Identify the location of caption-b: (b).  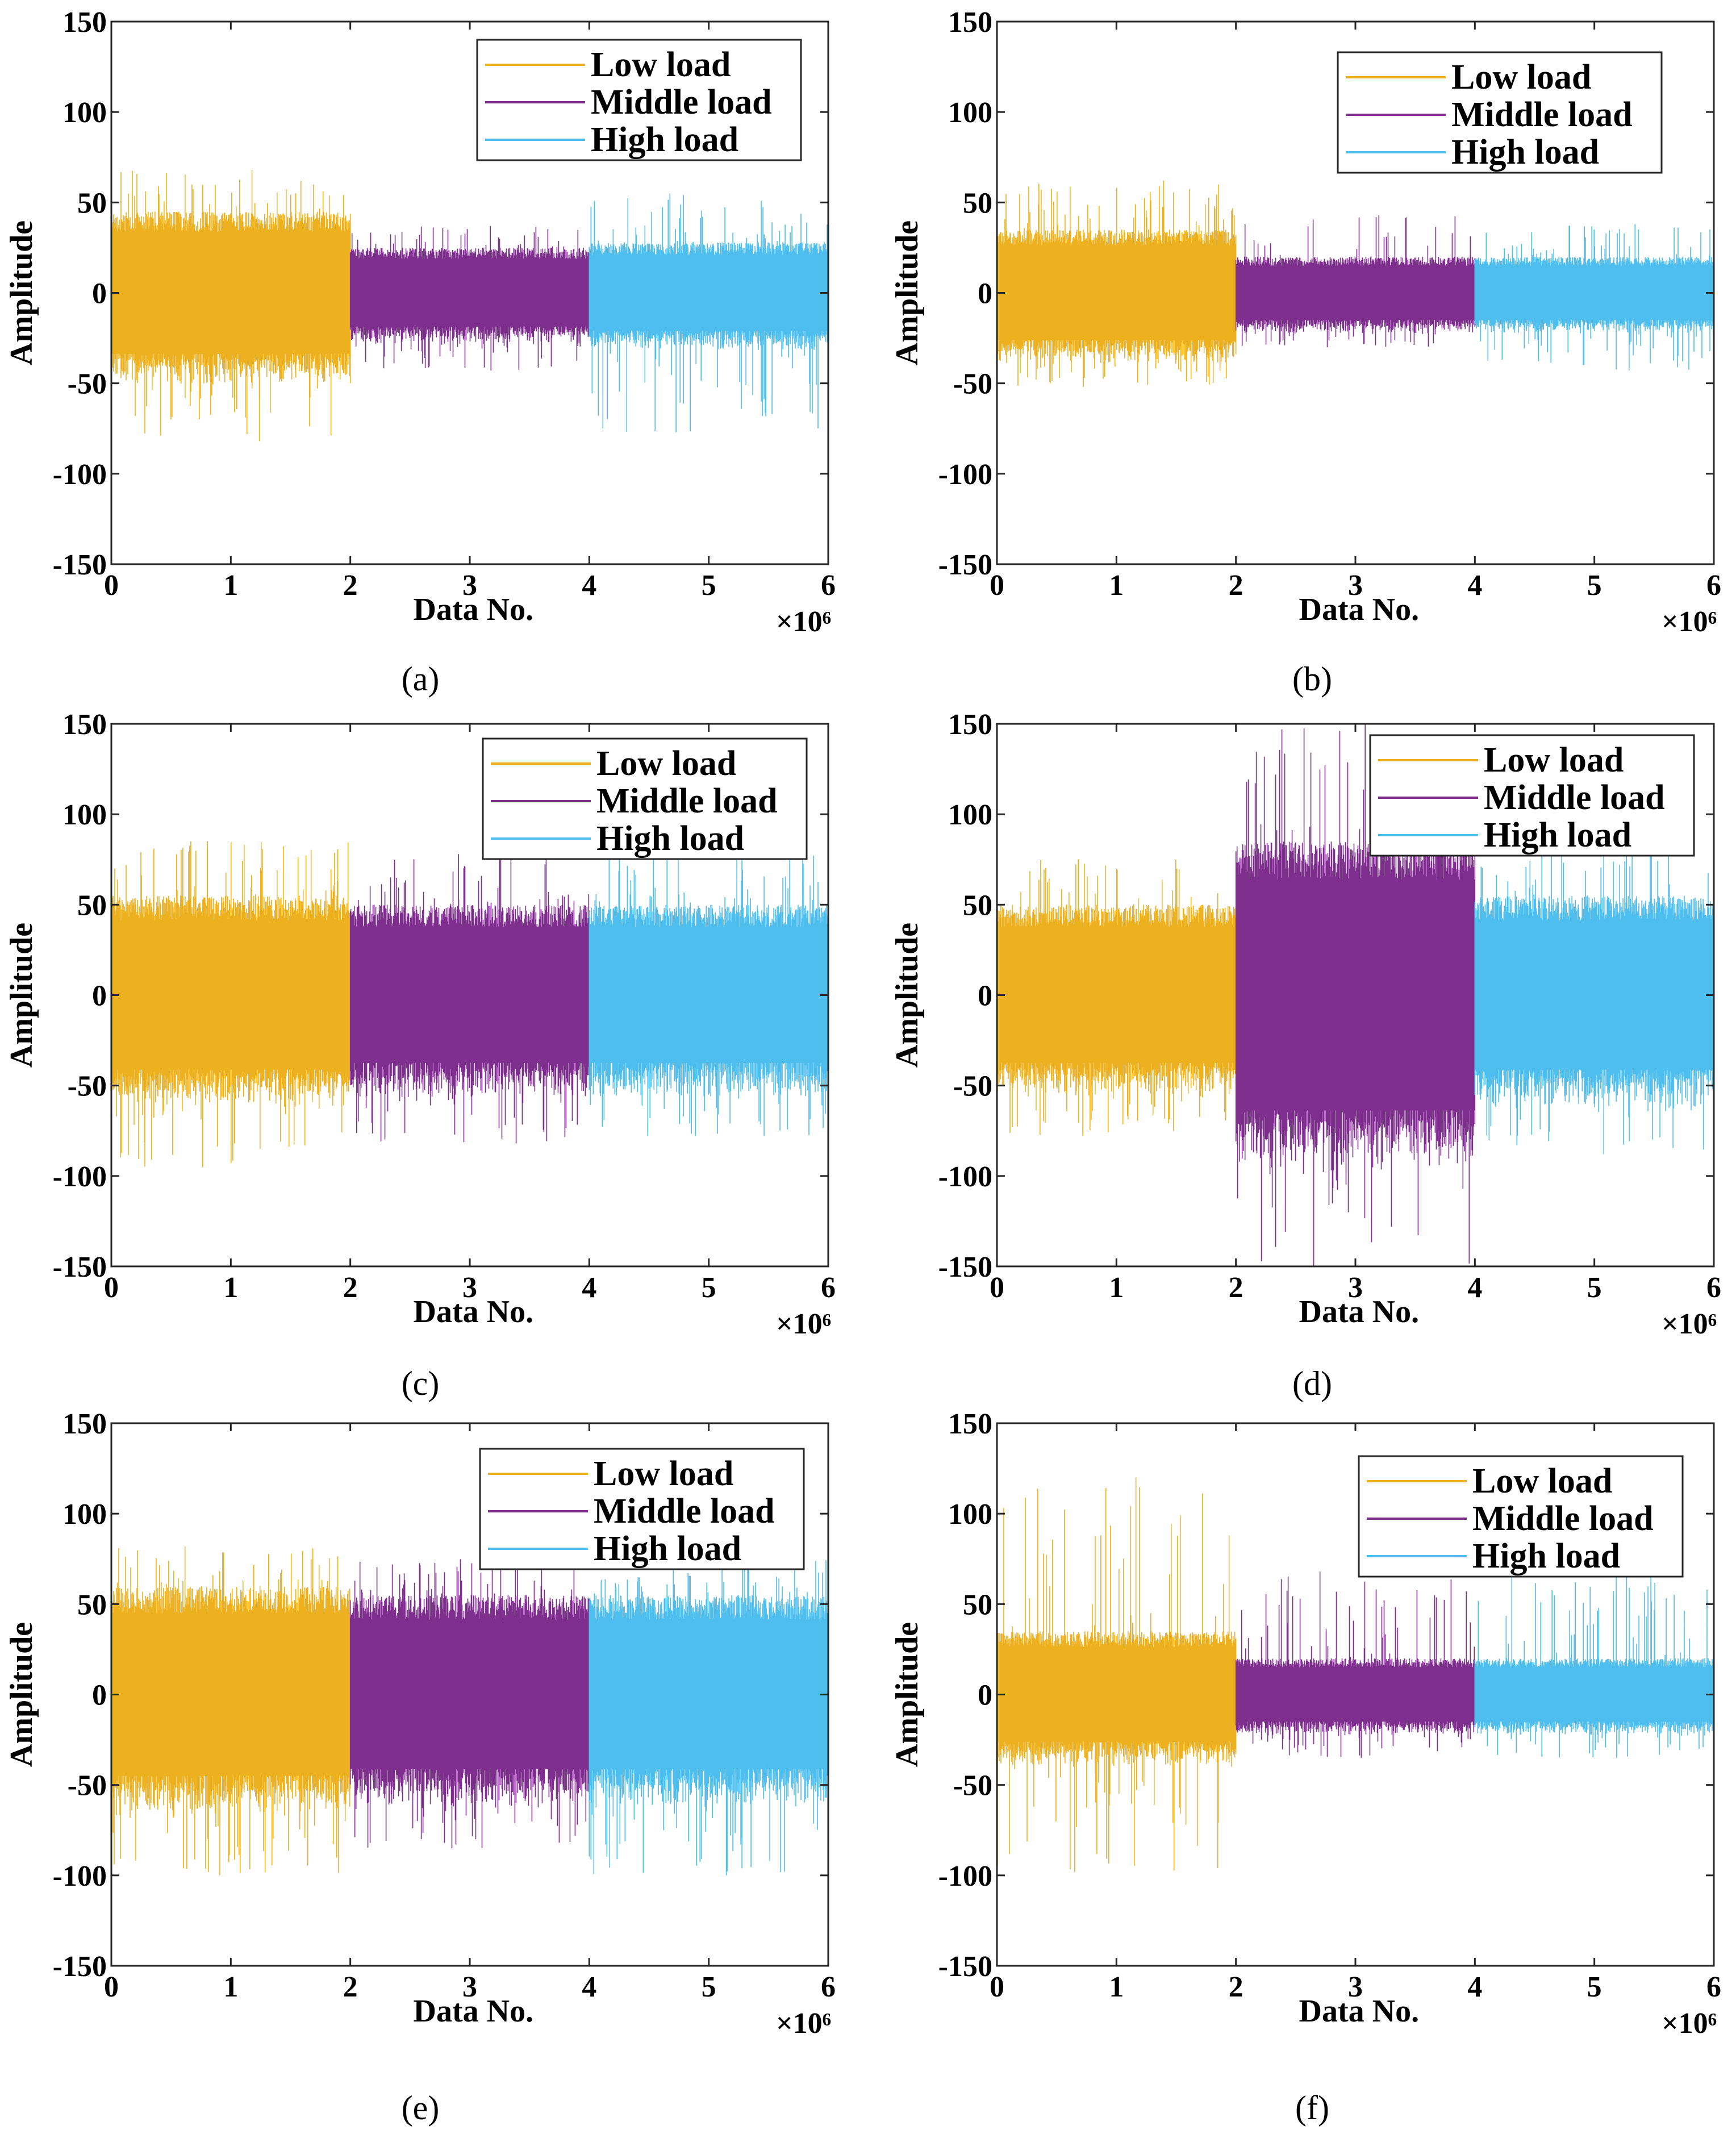
(1312, 679).